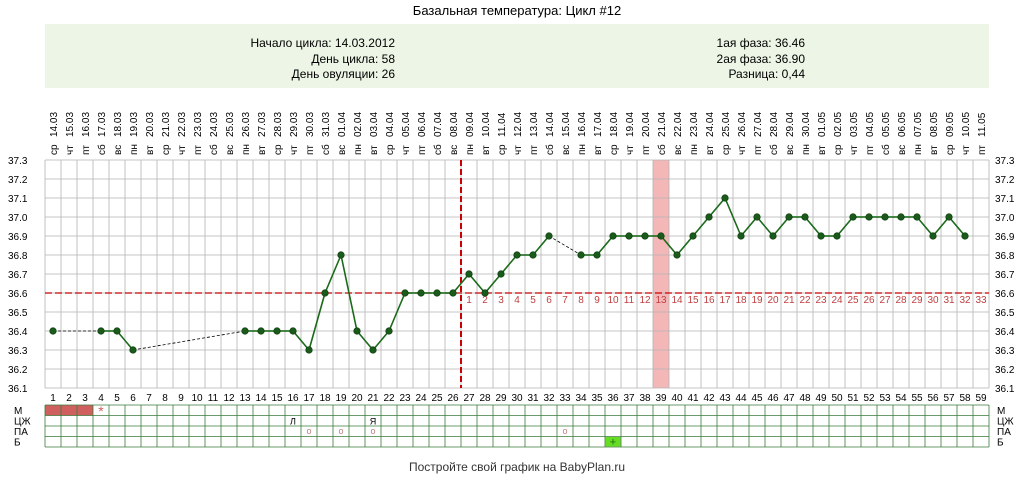  What do you see at coordinates (885, 300) in the screenshot?
I see `phase2-day-number: 27` at bounding box center [885, 300].